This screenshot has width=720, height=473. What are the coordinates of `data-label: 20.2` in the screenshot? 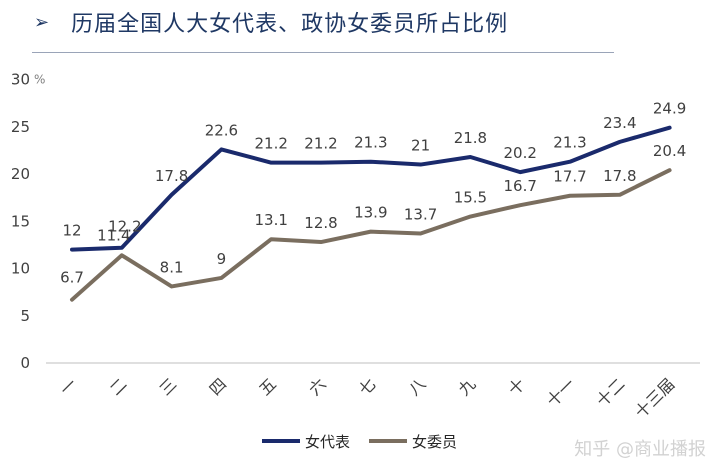 It's located at (519, 153).